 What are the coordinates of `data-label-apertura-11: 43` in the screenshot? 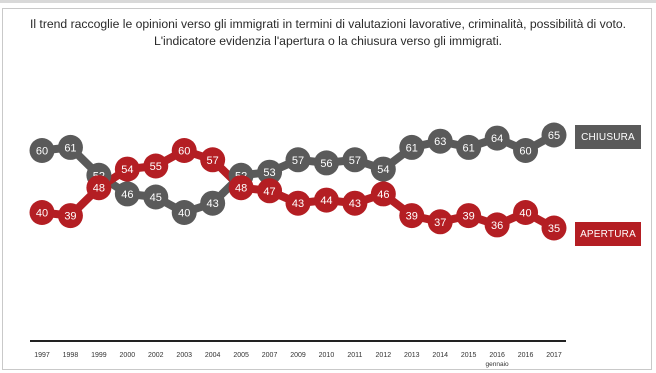 It's located at (355, 204).